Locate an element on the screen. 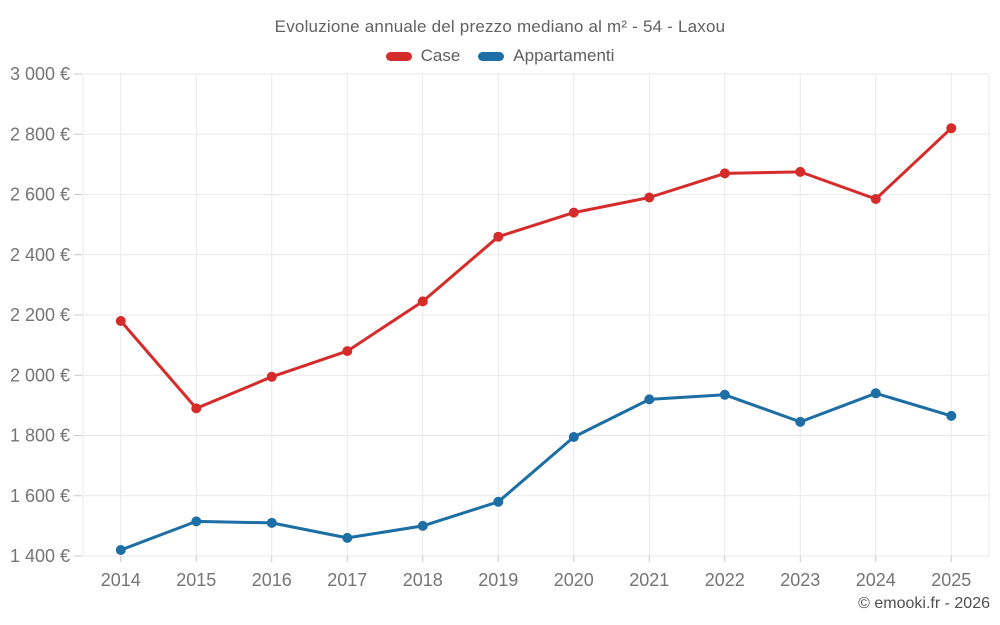 This screenshot has height=625, width=1000. x-axis-label: 2016 is located at coordinates (272, 580).